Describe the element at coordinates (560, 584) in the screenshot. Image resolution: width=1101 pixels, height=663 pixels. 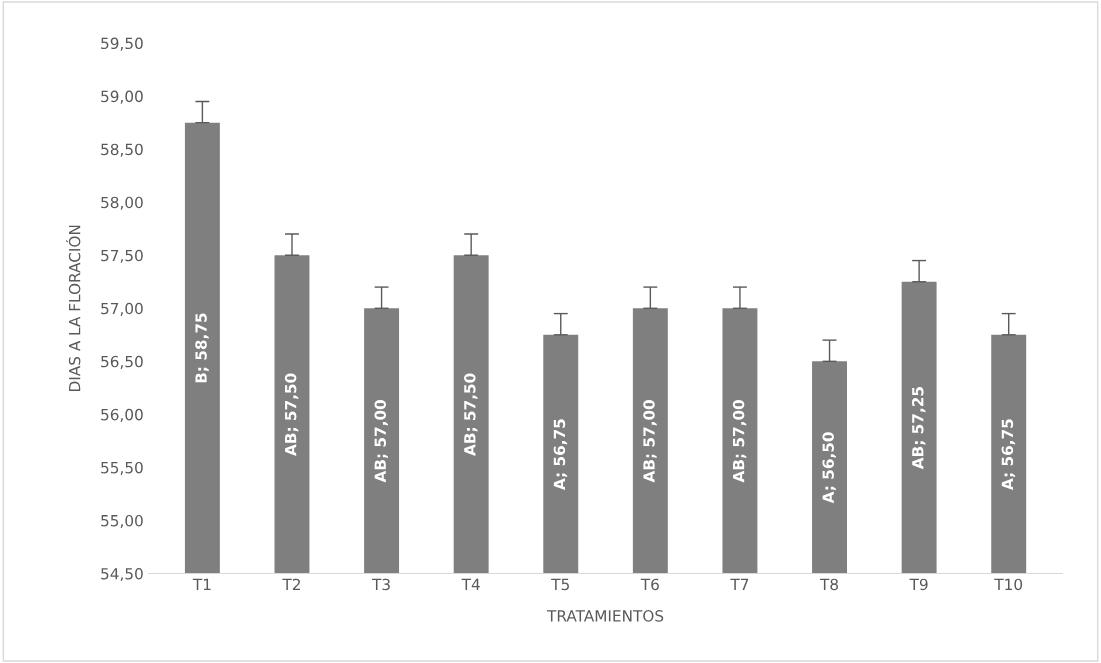
I see `x-tick-label: T5` at that location.